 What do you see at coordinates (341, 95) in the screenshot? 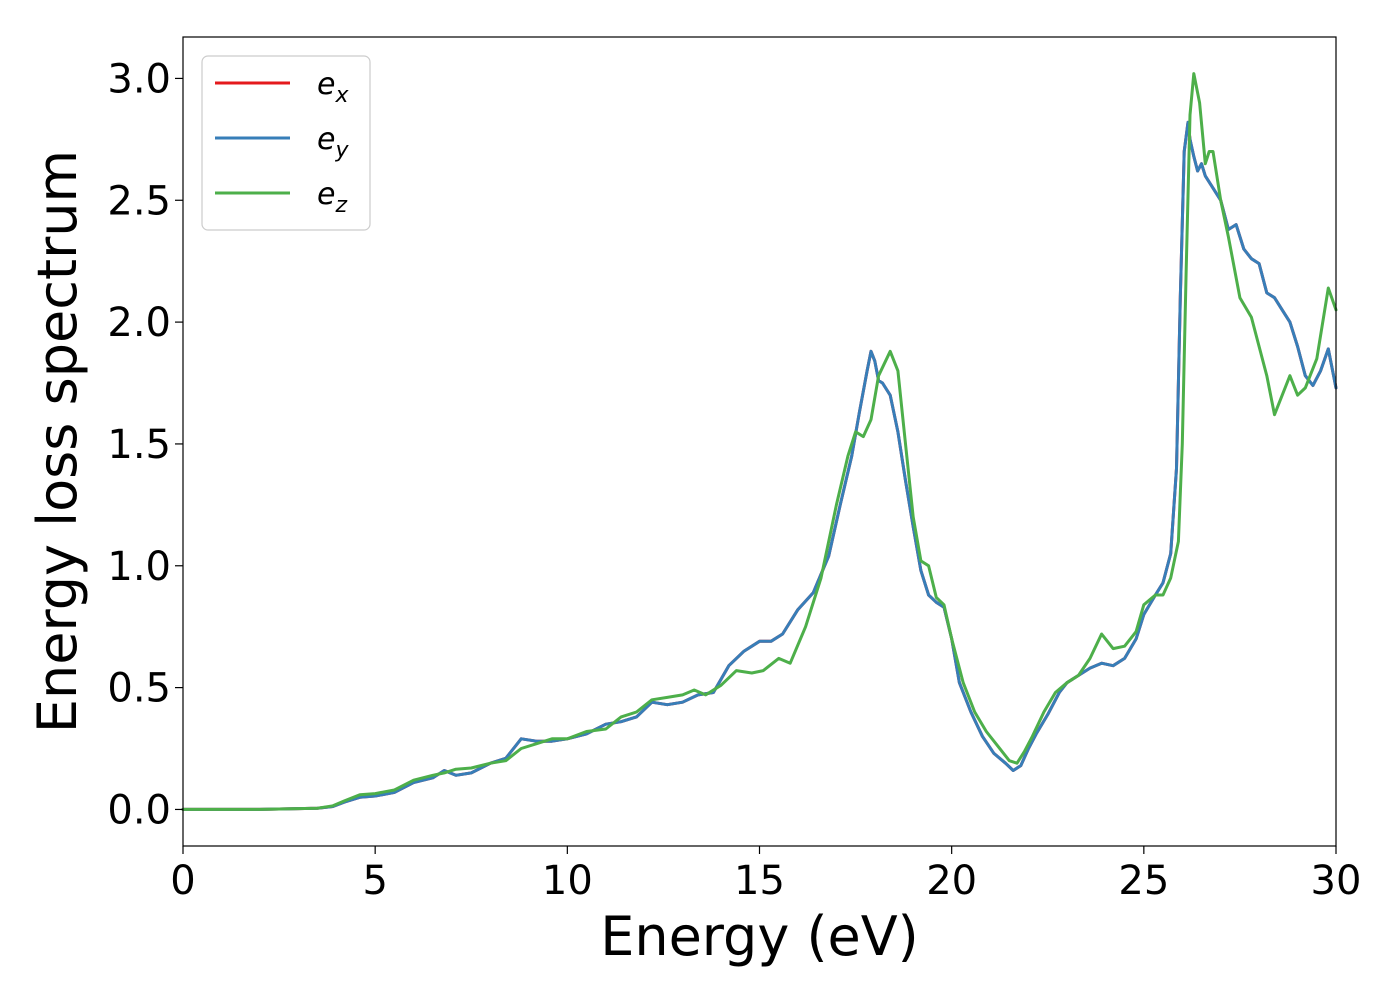
I see `legend-label-subscript: x` at bounding box center [341, 95].